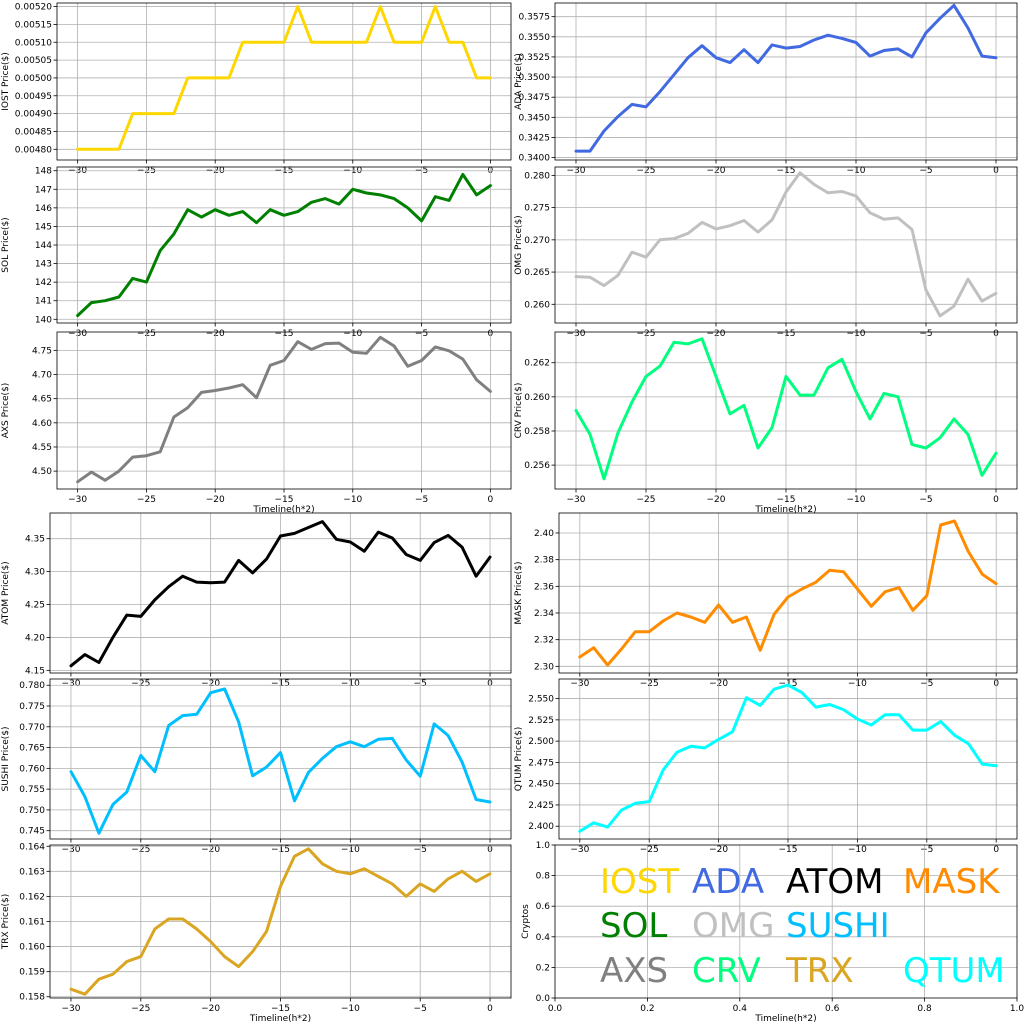  I want to click on y-tick-label: 0.265, so click(537, 273).